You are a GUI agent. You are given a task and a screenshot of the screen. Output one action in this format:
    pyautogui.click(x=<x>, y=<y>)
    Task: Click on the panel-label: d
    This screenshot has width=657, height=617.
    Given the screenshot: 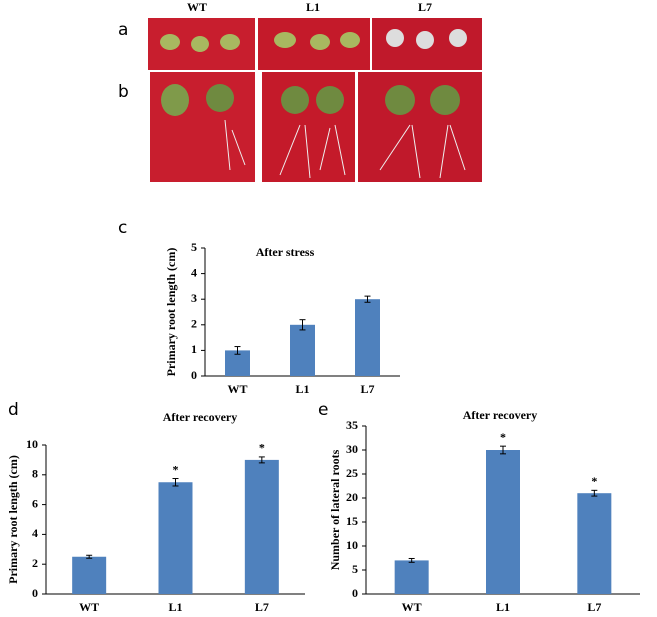 What is the action you would take?
    pyautogui.click(x=13, y=410)
    